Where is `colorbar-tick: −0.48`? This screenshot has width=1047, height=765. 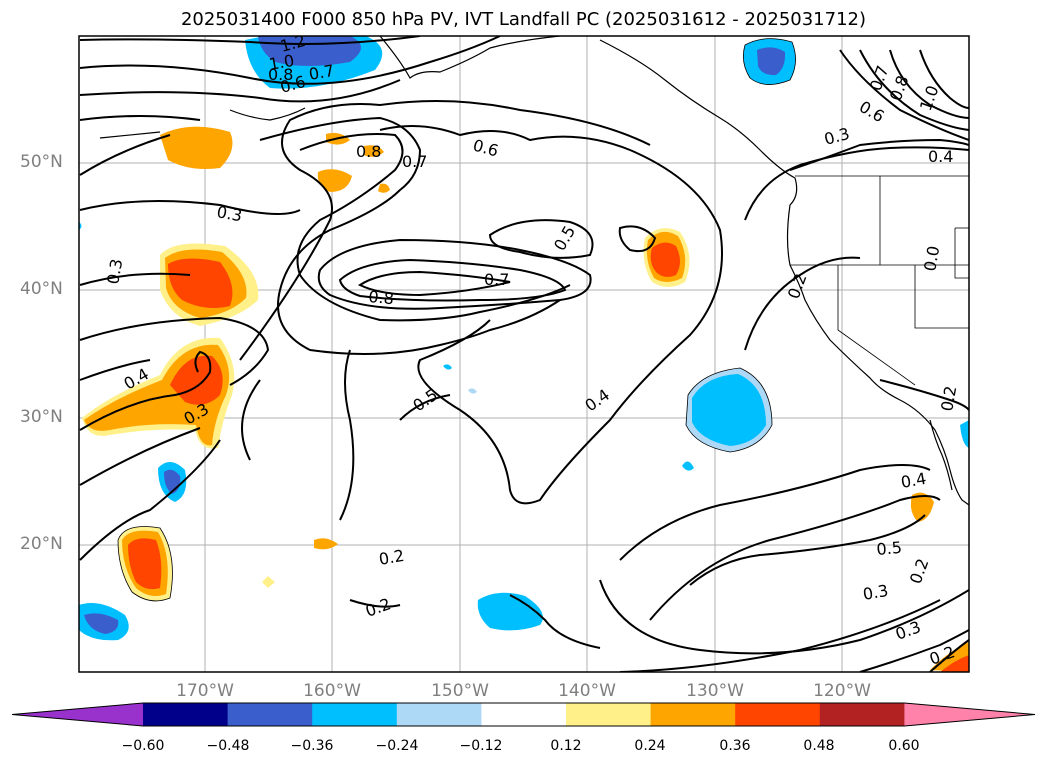 colorbar-tick: −0.48 is located at coordinates (228, 746).